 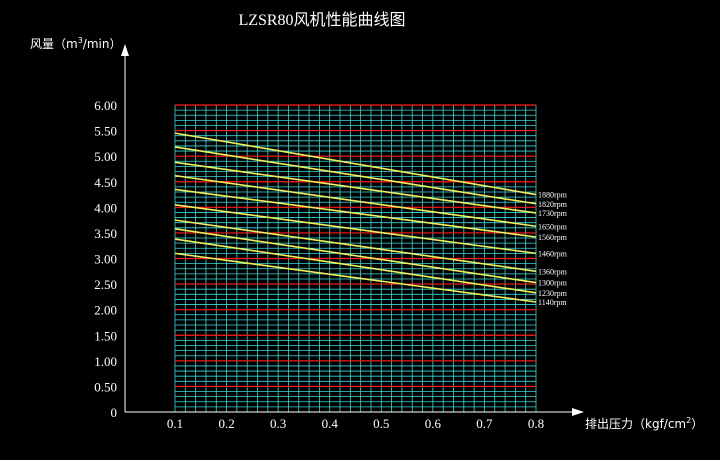 I want to click on y-tick-label: 1.50, so click(x=105, y=335).